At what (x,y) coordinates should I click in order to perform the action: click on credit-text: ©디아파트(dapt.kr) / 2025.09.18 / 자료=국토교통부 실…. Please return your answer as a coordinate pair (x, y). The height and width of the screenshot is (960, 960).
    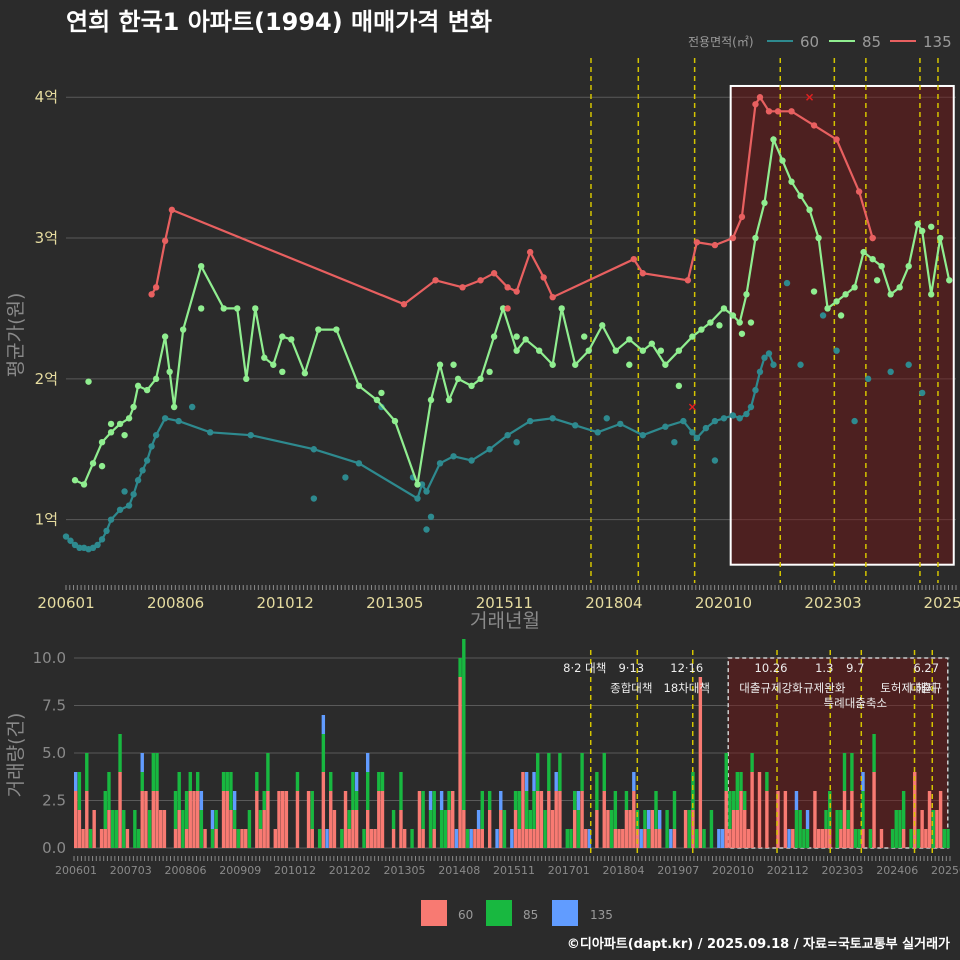
    Looking at the image, I should click on (758, 944).